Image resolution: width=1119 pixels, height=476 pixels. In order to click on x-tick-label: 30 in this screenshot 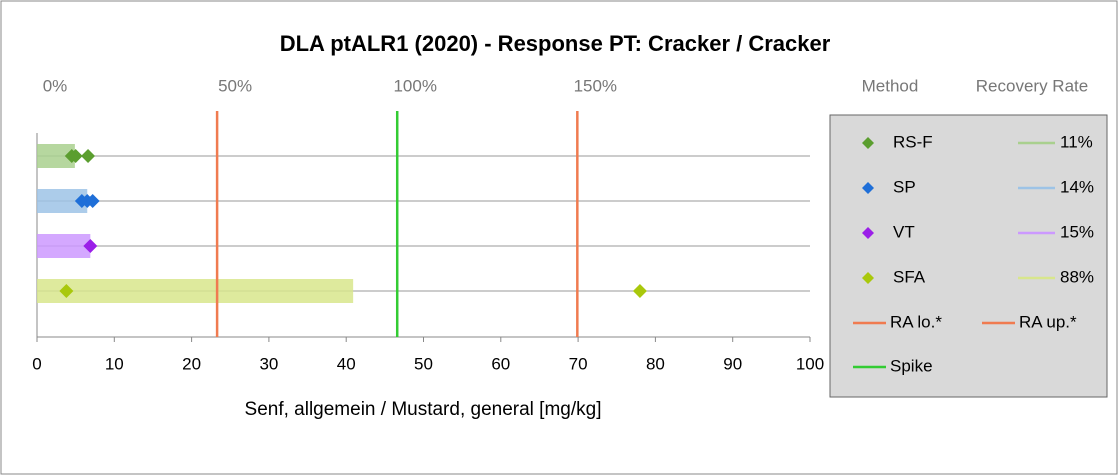, I will do `click(268, 363)`.